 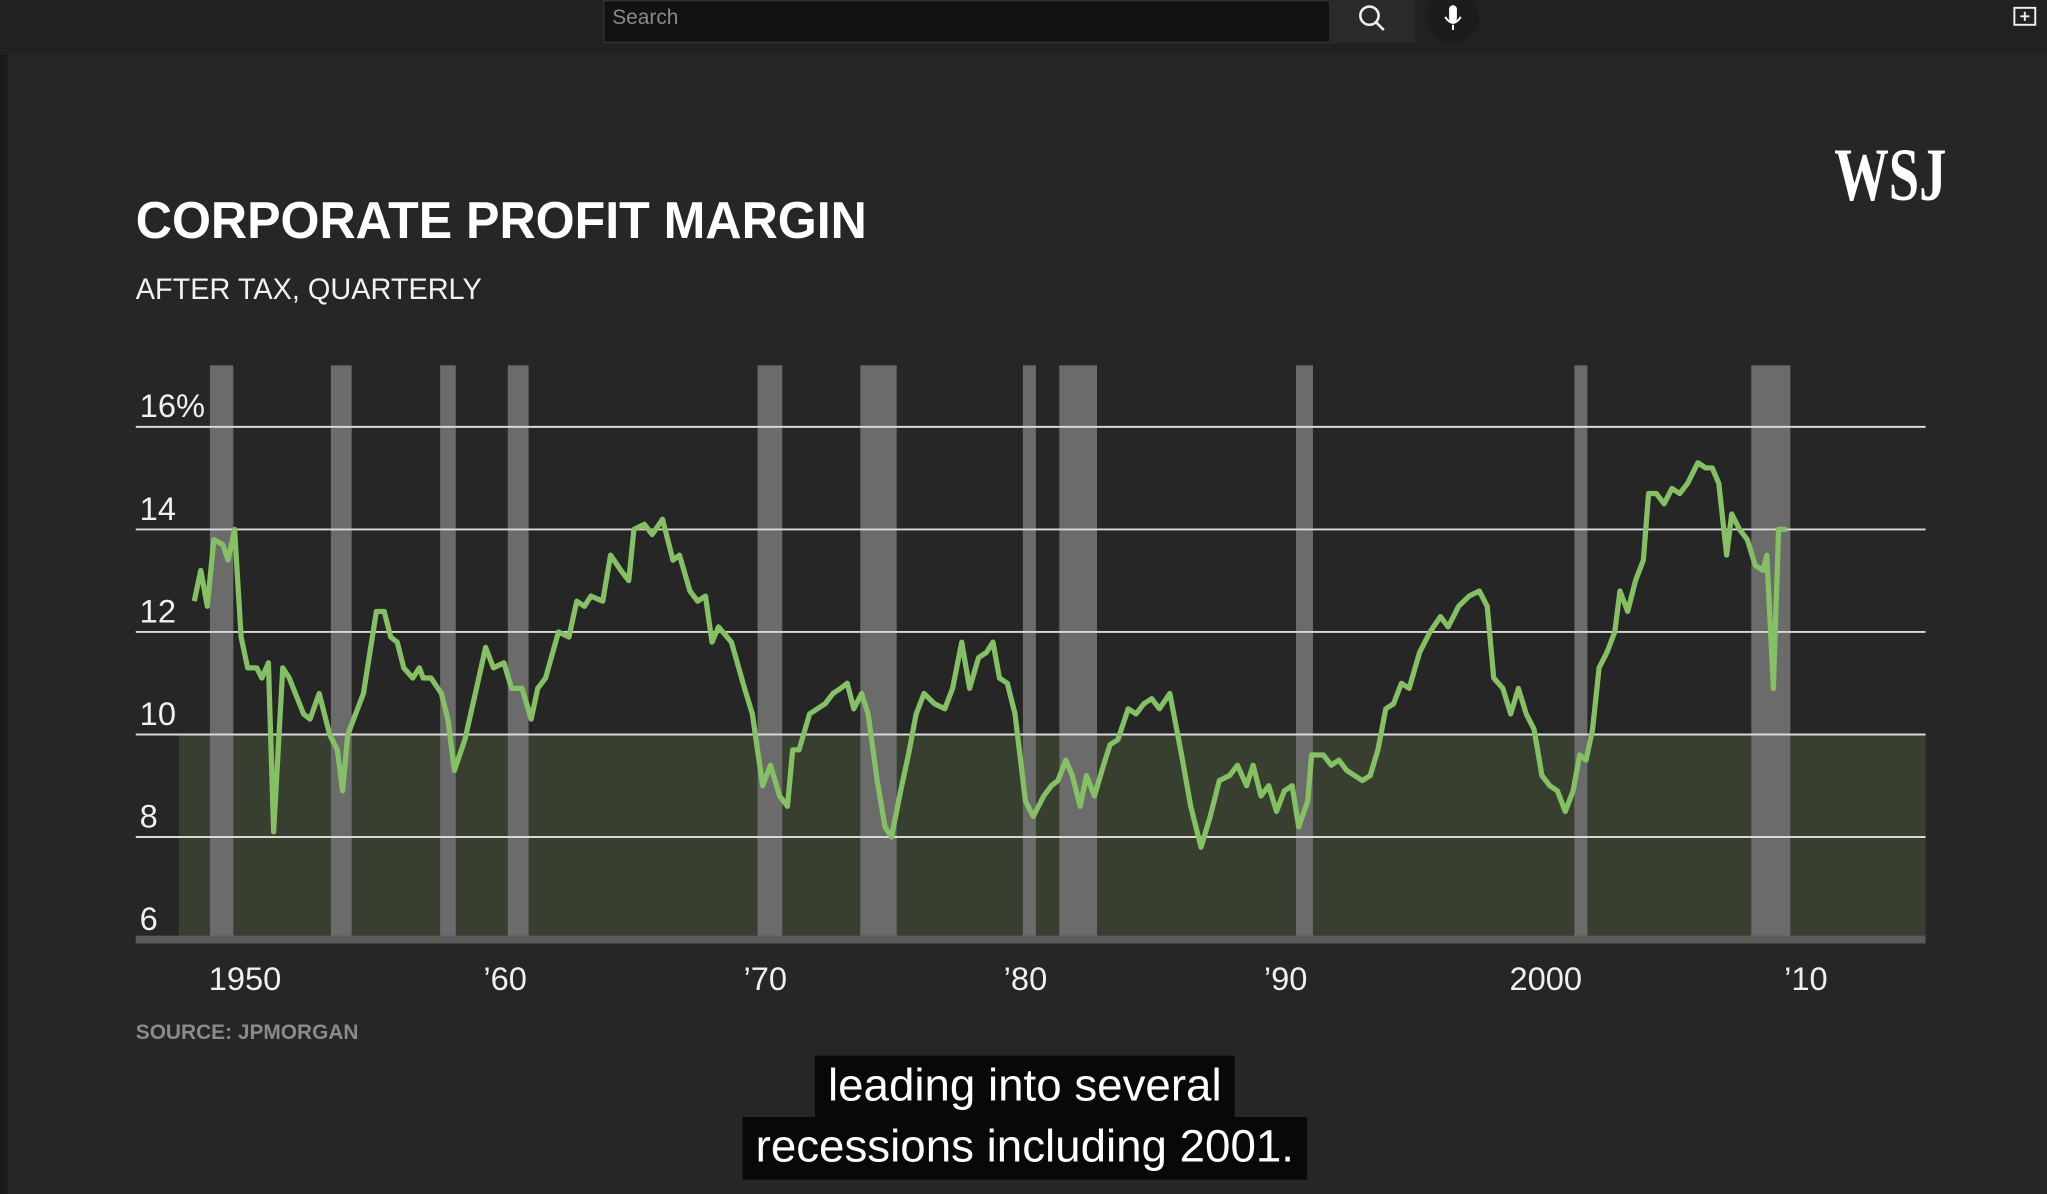 What do you see at coordinates (149, 918) in the screenshot?
I see `y-tick-label: 6` at bounding box center [149, 918].